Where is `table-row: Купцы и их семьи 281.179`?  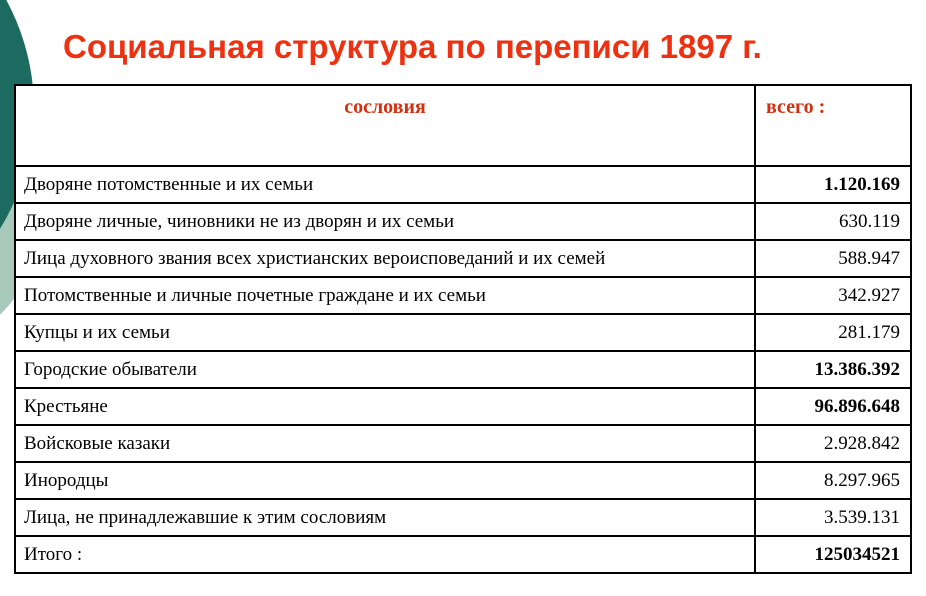
table-row: Купцы и их семьи 281.179 is located at coordinates (463, 332).